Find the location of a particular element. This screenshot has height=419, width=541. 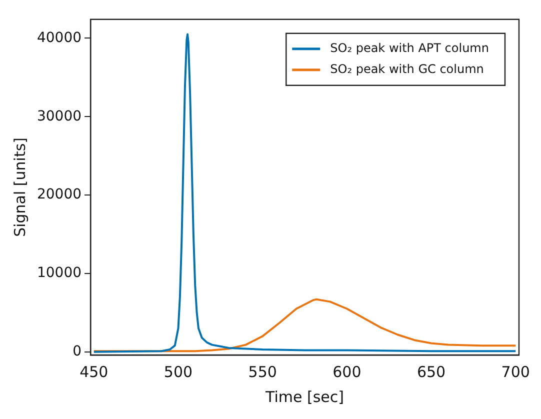

x-tick-label: 550 is located at coordinates (262, 371).